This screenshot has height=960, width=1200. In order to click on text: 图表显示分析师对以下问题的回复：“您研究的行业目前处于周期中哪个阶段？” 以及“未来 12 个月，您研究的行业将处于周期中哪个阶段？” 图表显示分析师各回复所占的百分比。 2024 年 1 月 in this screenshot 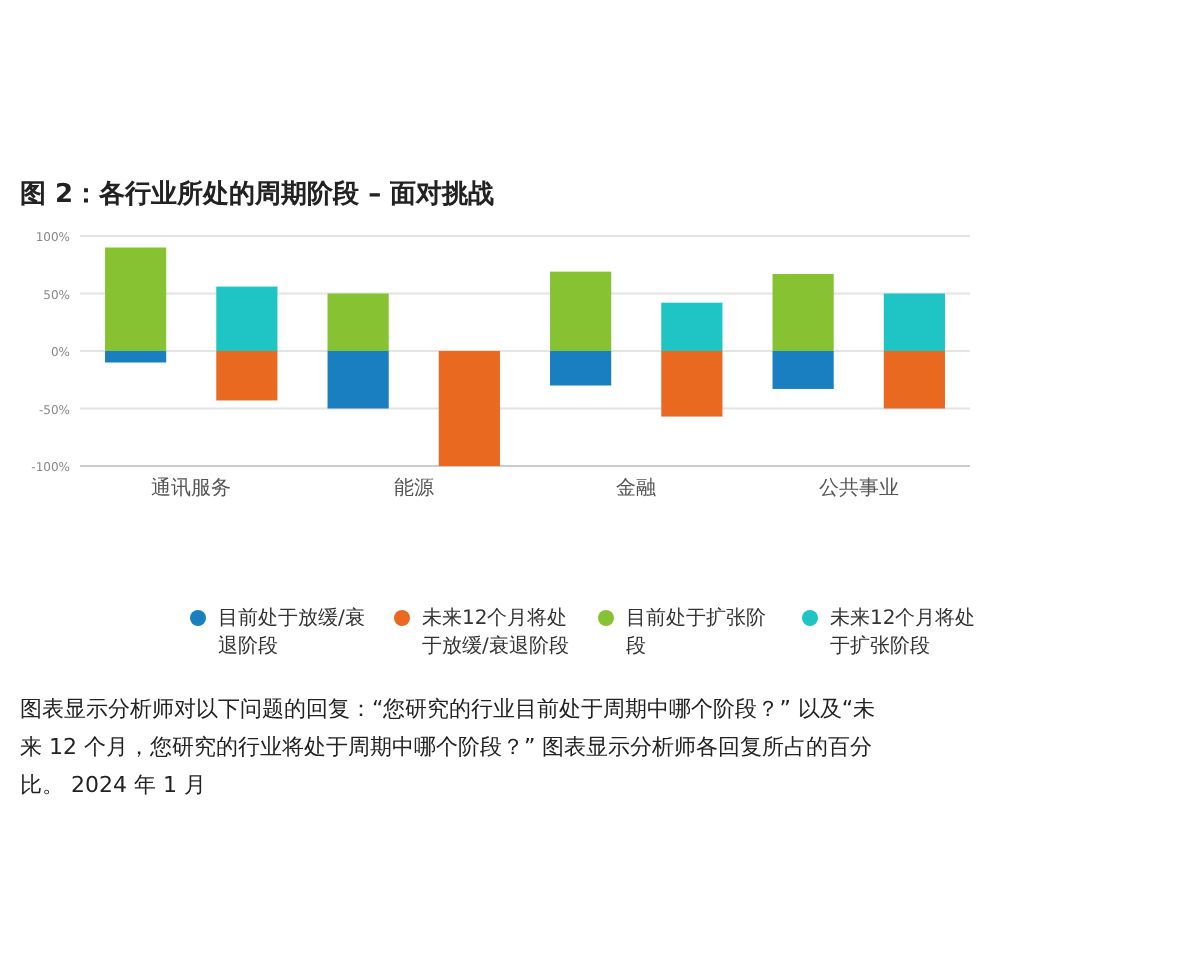, I will do `click(449, 748)`.